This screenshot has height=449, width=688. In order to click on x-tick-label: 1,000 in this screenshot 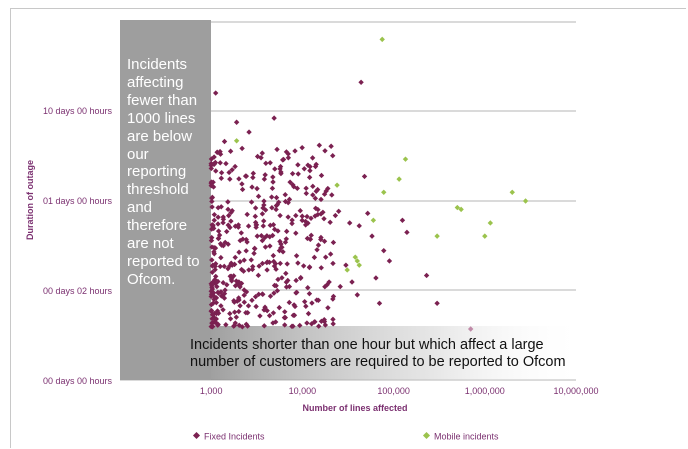, I will do `click(211, 391)`.